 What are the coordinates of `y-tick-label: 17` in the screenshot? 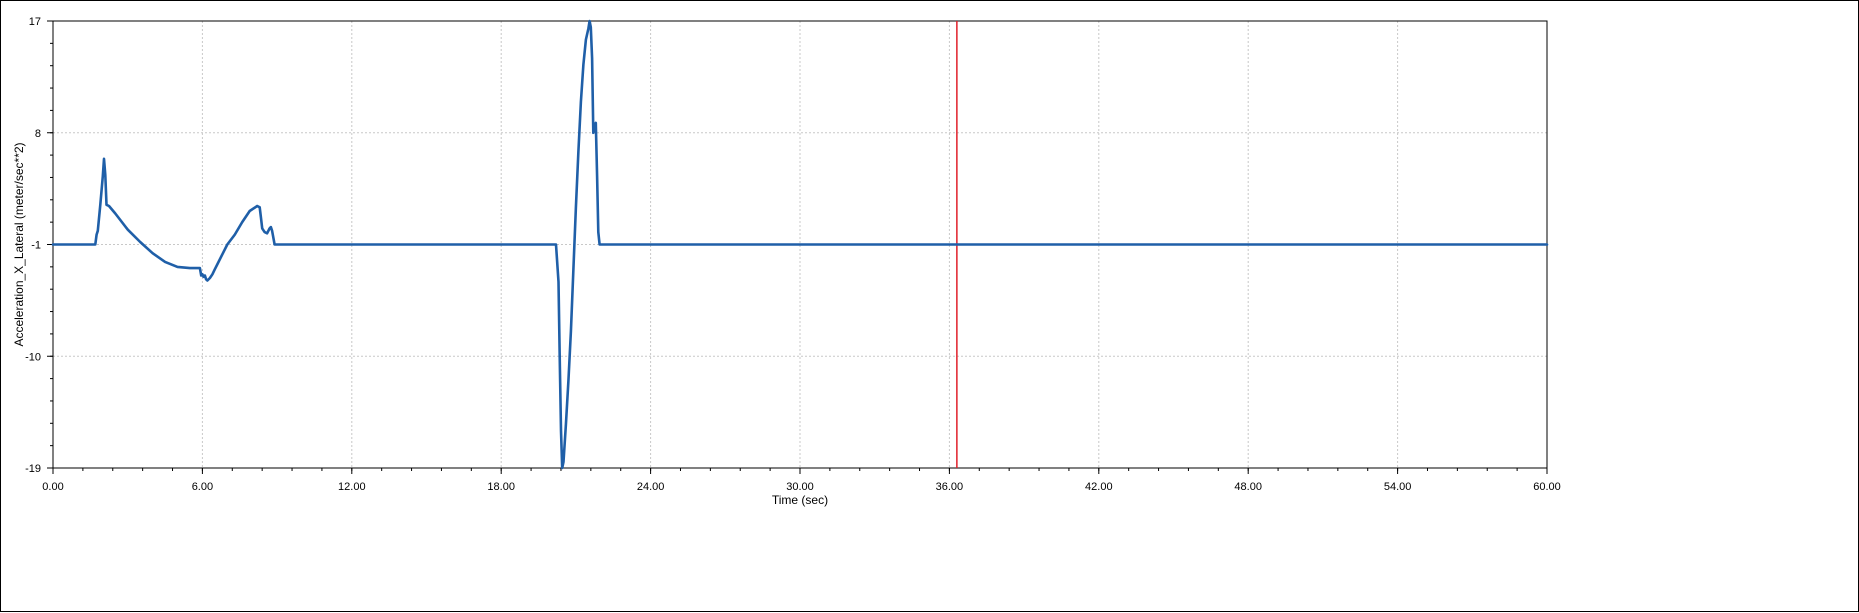 It's located at (35, 22).